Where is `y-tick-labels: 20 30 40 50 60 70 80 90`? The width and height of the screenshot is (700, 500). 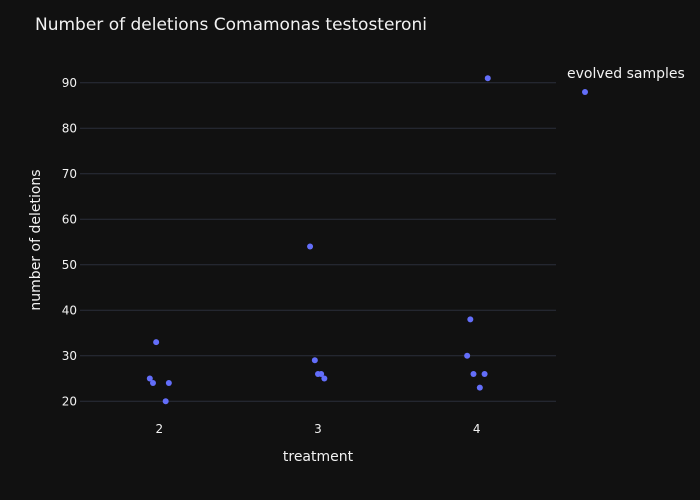
y-tick-labels: 20 30 40 50 60 70 80 90 is located at coordinates (69, 242).